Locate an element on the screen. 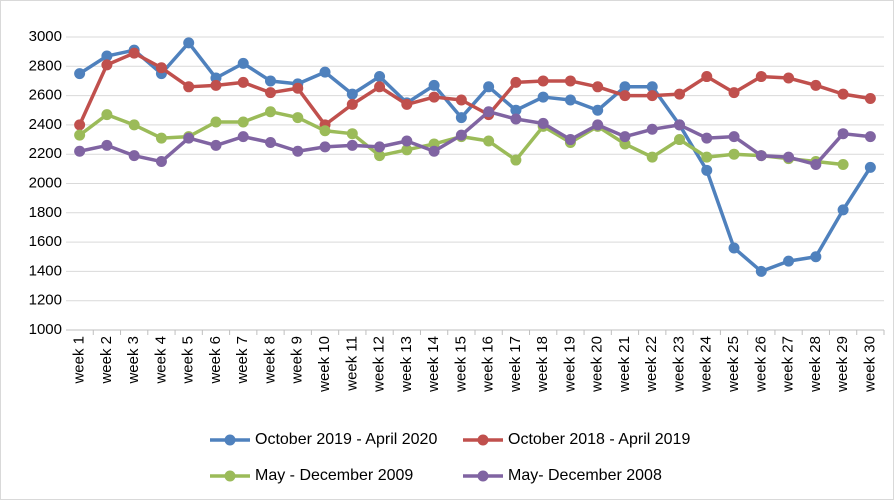  x-tick-label: week 27 is located at coordinates (788, 364).